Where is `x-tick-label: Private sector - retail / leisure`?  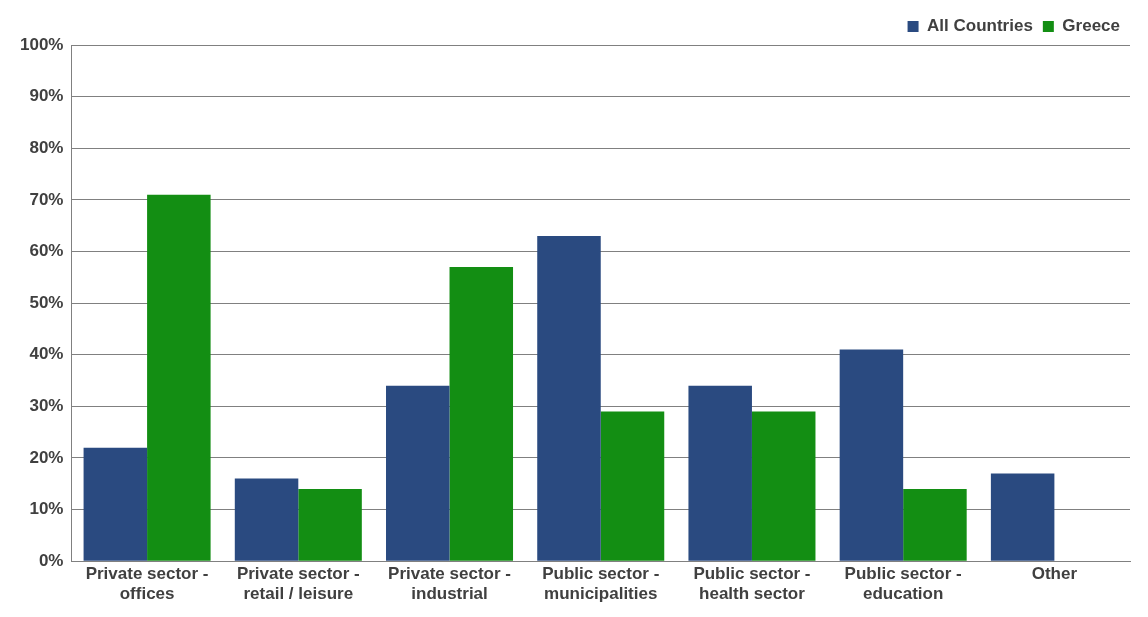 x-tick-label: Private sector - retail / leisure is located at coordinates (298, 584).